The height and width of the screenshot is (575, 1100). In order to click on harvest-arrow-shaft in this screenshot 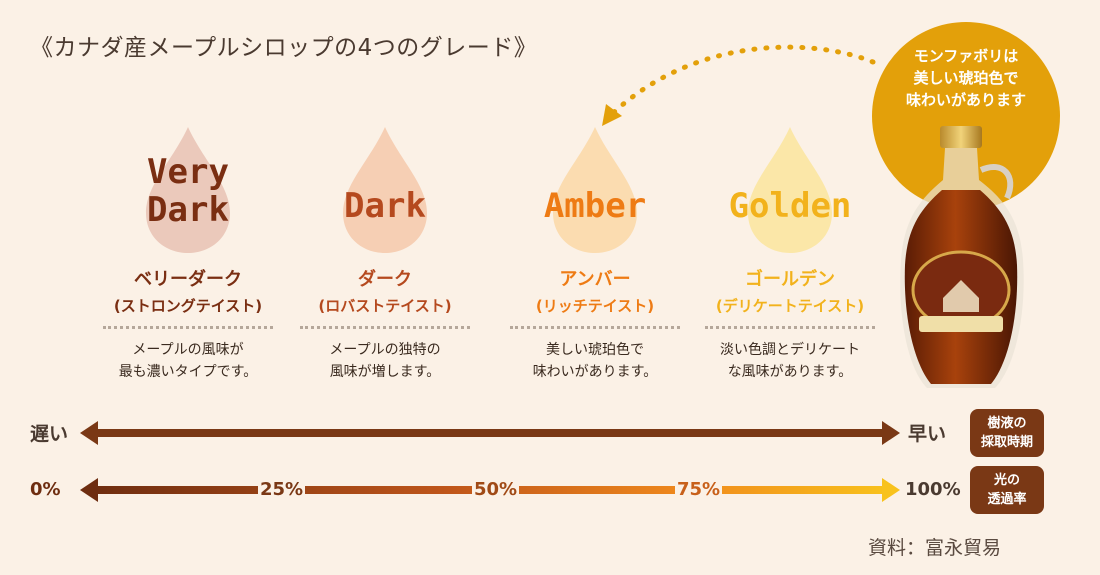, I will do `click(490, 433)`.